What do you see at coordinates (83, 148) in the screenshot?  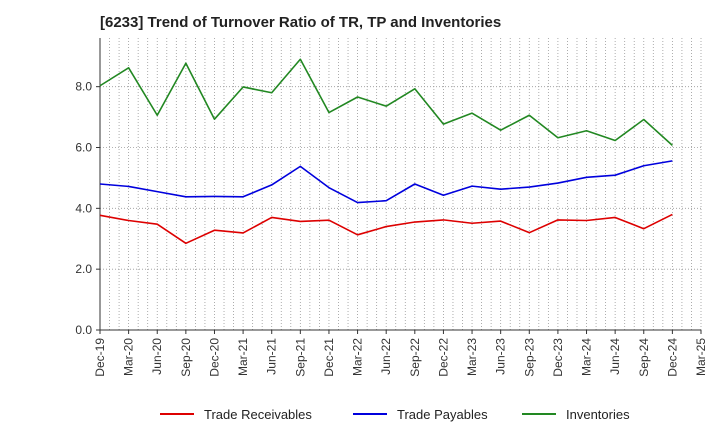 I see `y-tick-label: 6.0` at bounding box center [83, 148].